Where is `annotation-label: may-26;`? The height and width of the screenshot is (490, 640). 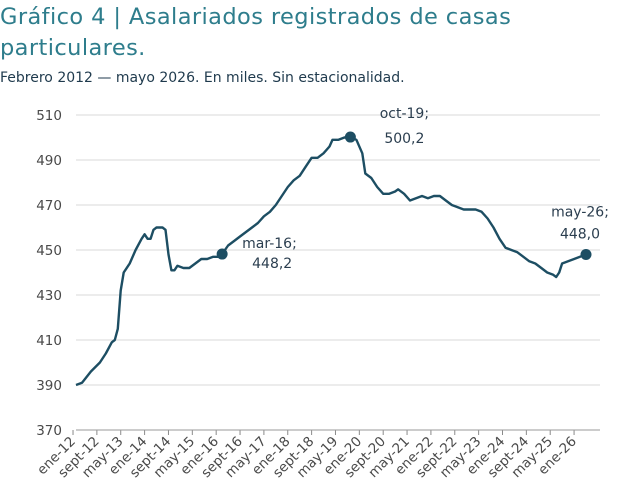 annotation-label: may-26; is located at coordinates (580, 213).